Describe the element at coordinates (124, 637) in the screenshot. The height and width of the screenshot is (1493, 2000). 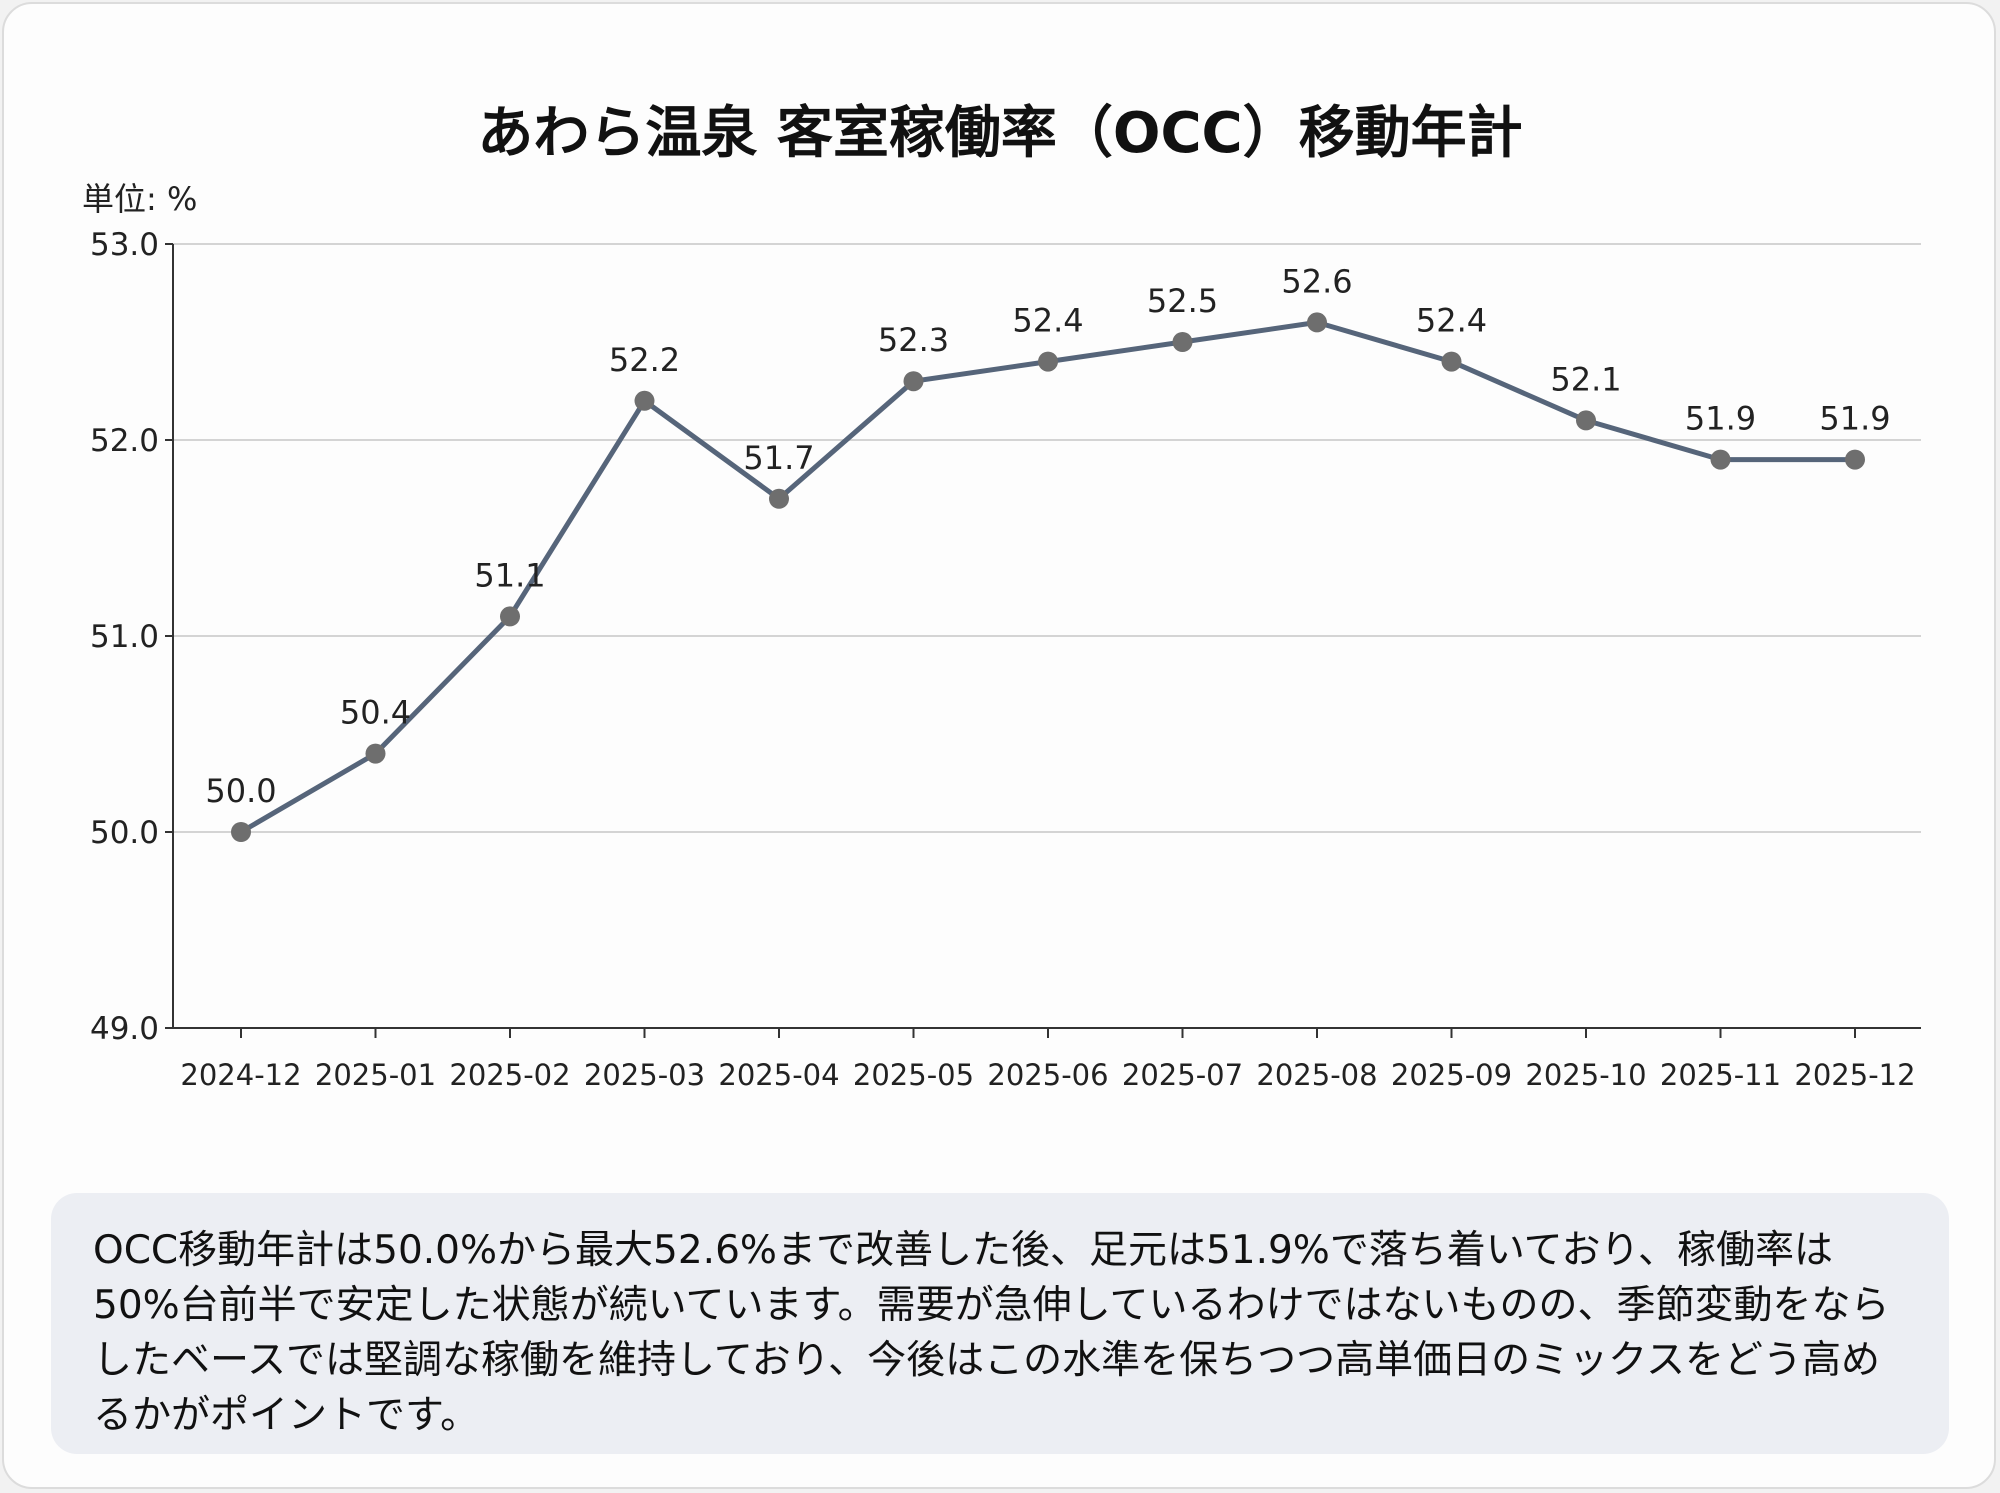
I see `y-tick-label: 51.0` at that location.